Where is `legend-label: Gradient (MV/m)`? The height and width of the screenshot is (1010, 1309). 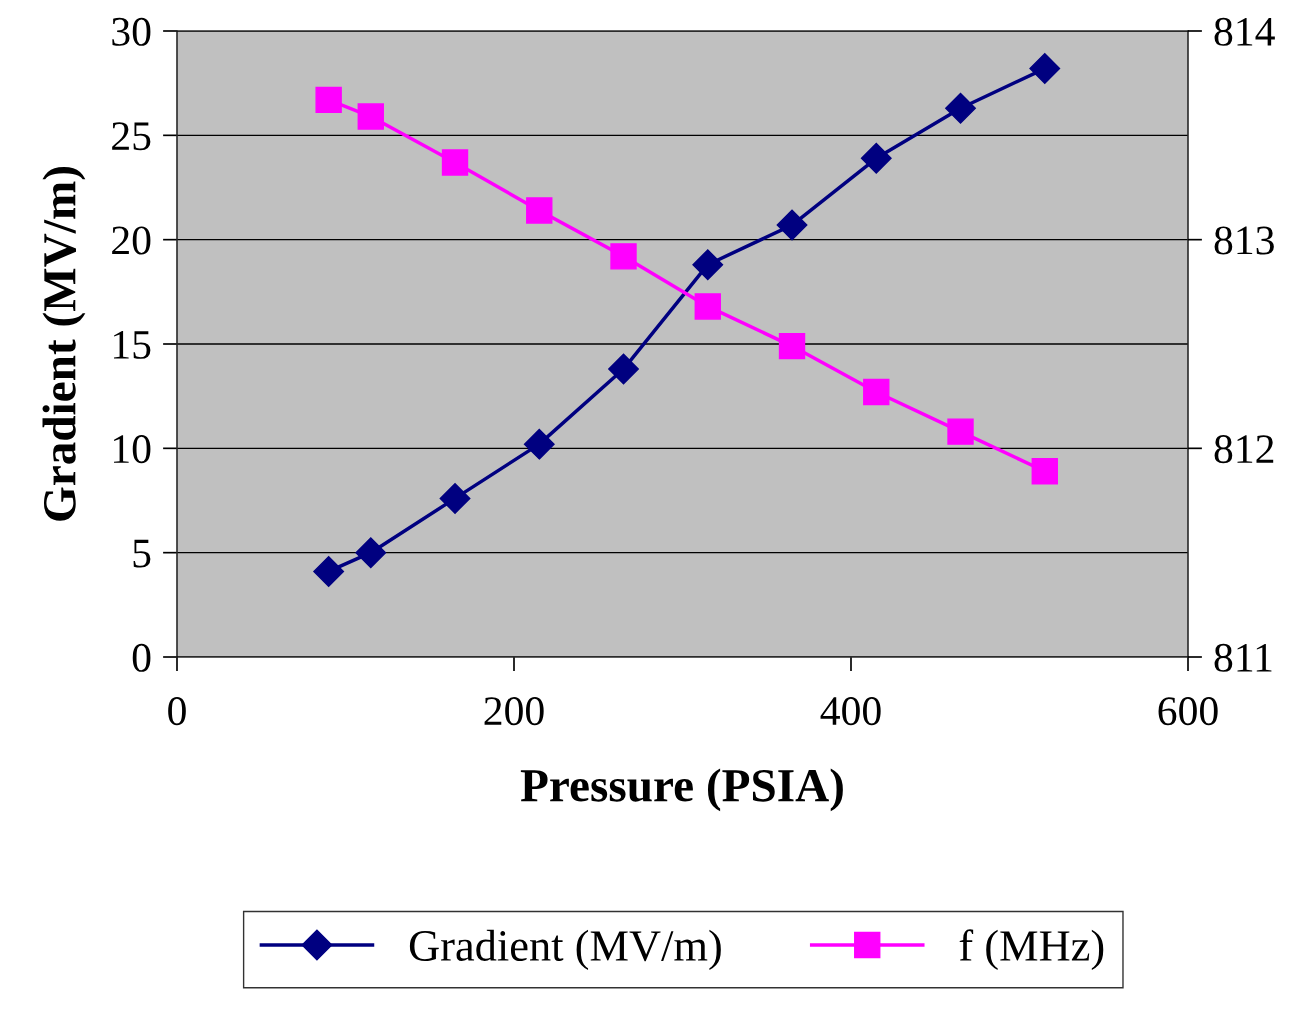 legend-label: Gradient (MV/m) is located at coordinates (565, 949).